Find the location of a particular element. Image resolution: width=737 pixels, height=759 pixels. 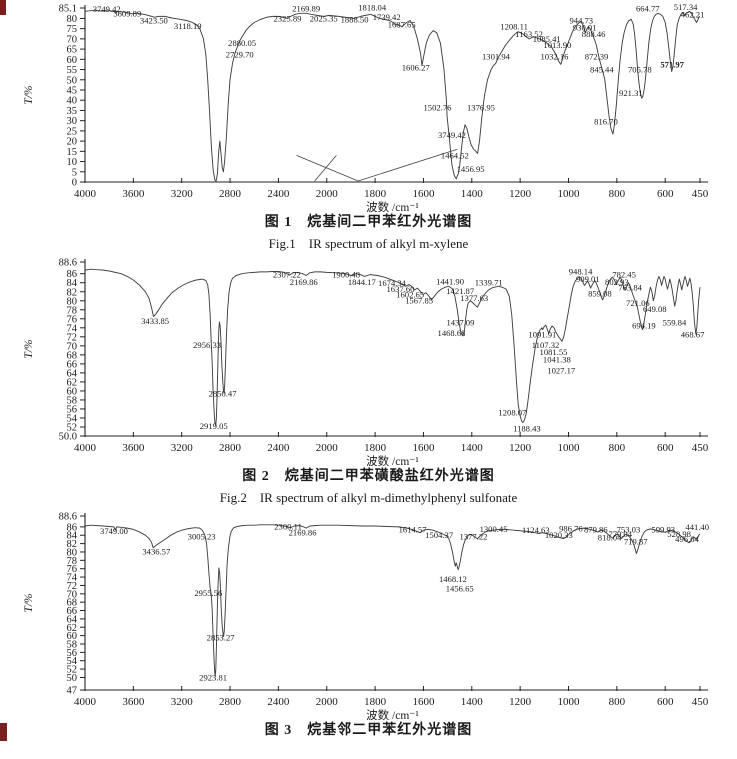

svg-text: 1376.95 is located at coordinates (481, 107).